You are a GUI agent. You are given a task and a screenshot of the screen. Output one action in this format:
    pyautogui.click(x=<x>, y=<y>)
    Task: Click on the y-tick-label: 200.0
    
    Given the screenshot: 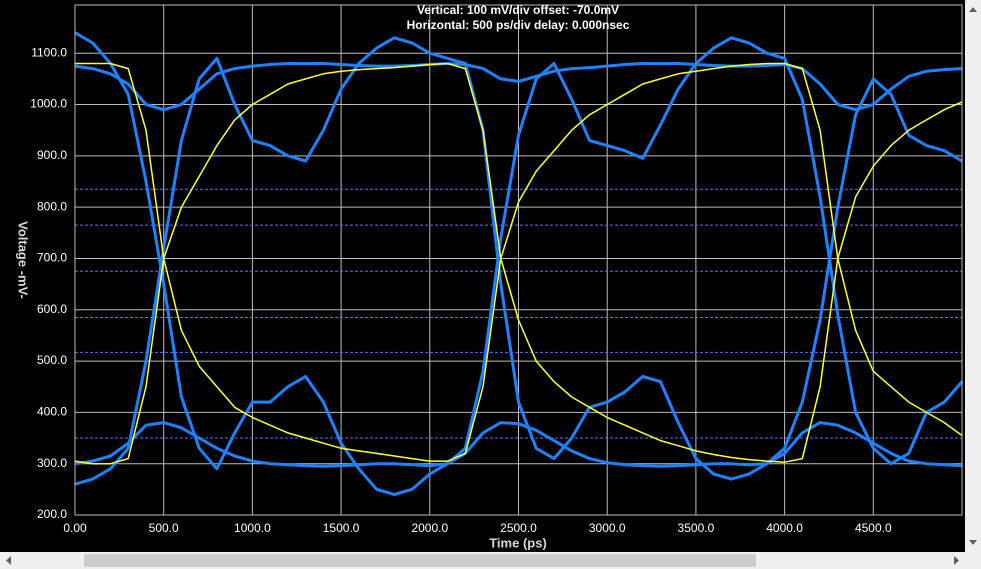 What is the action you would take?
    pyautogui.click(x=52, y=514)
    